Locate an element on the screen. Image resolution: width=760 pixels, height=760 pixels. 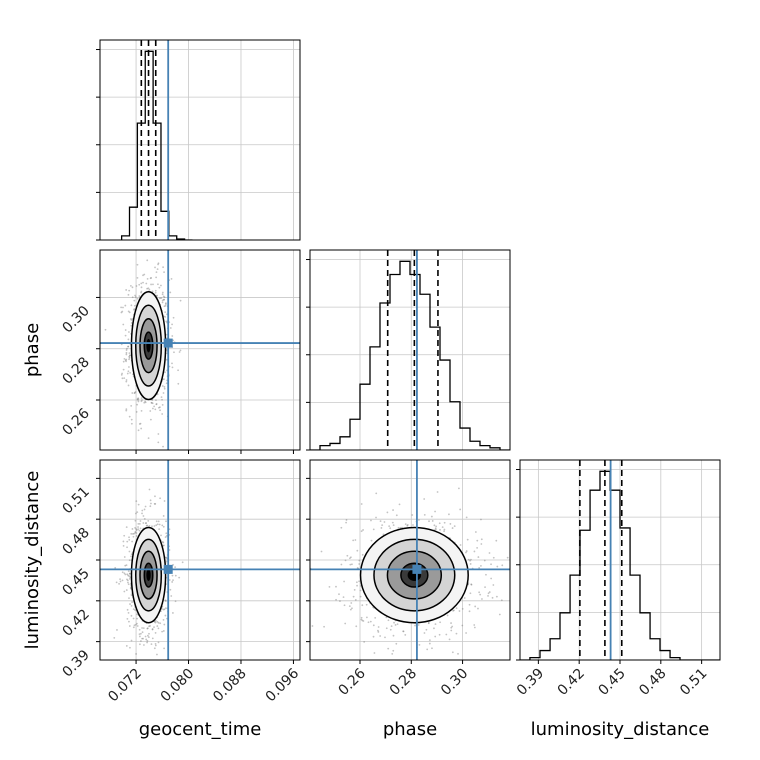
panel-geocent-time-vs-luminosity-distance is located at coordinates (198, 561).